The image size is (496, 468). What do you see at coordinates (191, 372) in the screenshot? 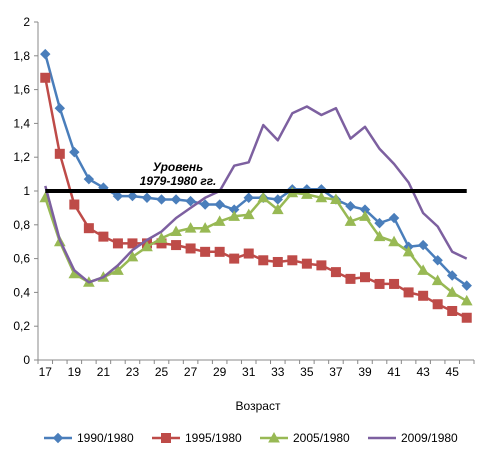
I see `x-tick-label: 27` at bounding box center [191, 372].